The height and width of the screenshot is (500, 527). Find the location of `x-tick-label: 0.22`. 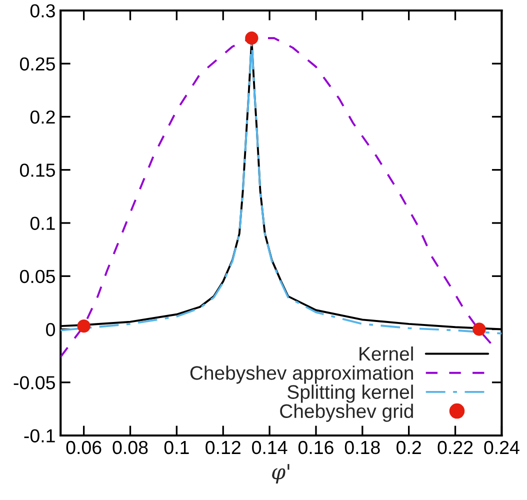

x-tick-label: 0.22 is located at coordinates (455, 447).